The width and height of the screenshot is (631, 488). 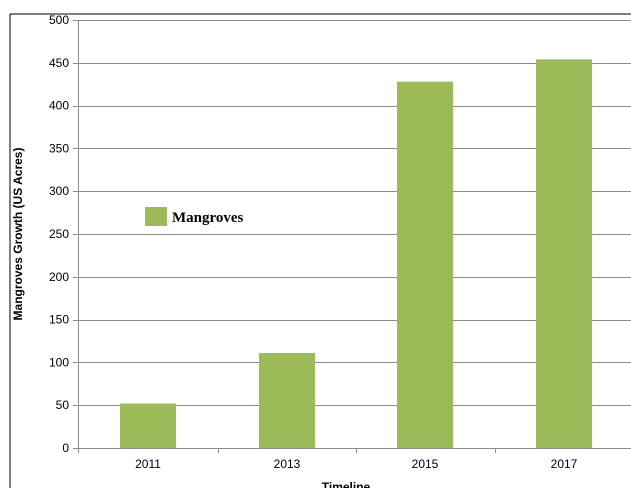 What do you see at coordinates (63, 405) in the screenshot?
I see `y-tick-label: 50` at bounding box center [63, 405].